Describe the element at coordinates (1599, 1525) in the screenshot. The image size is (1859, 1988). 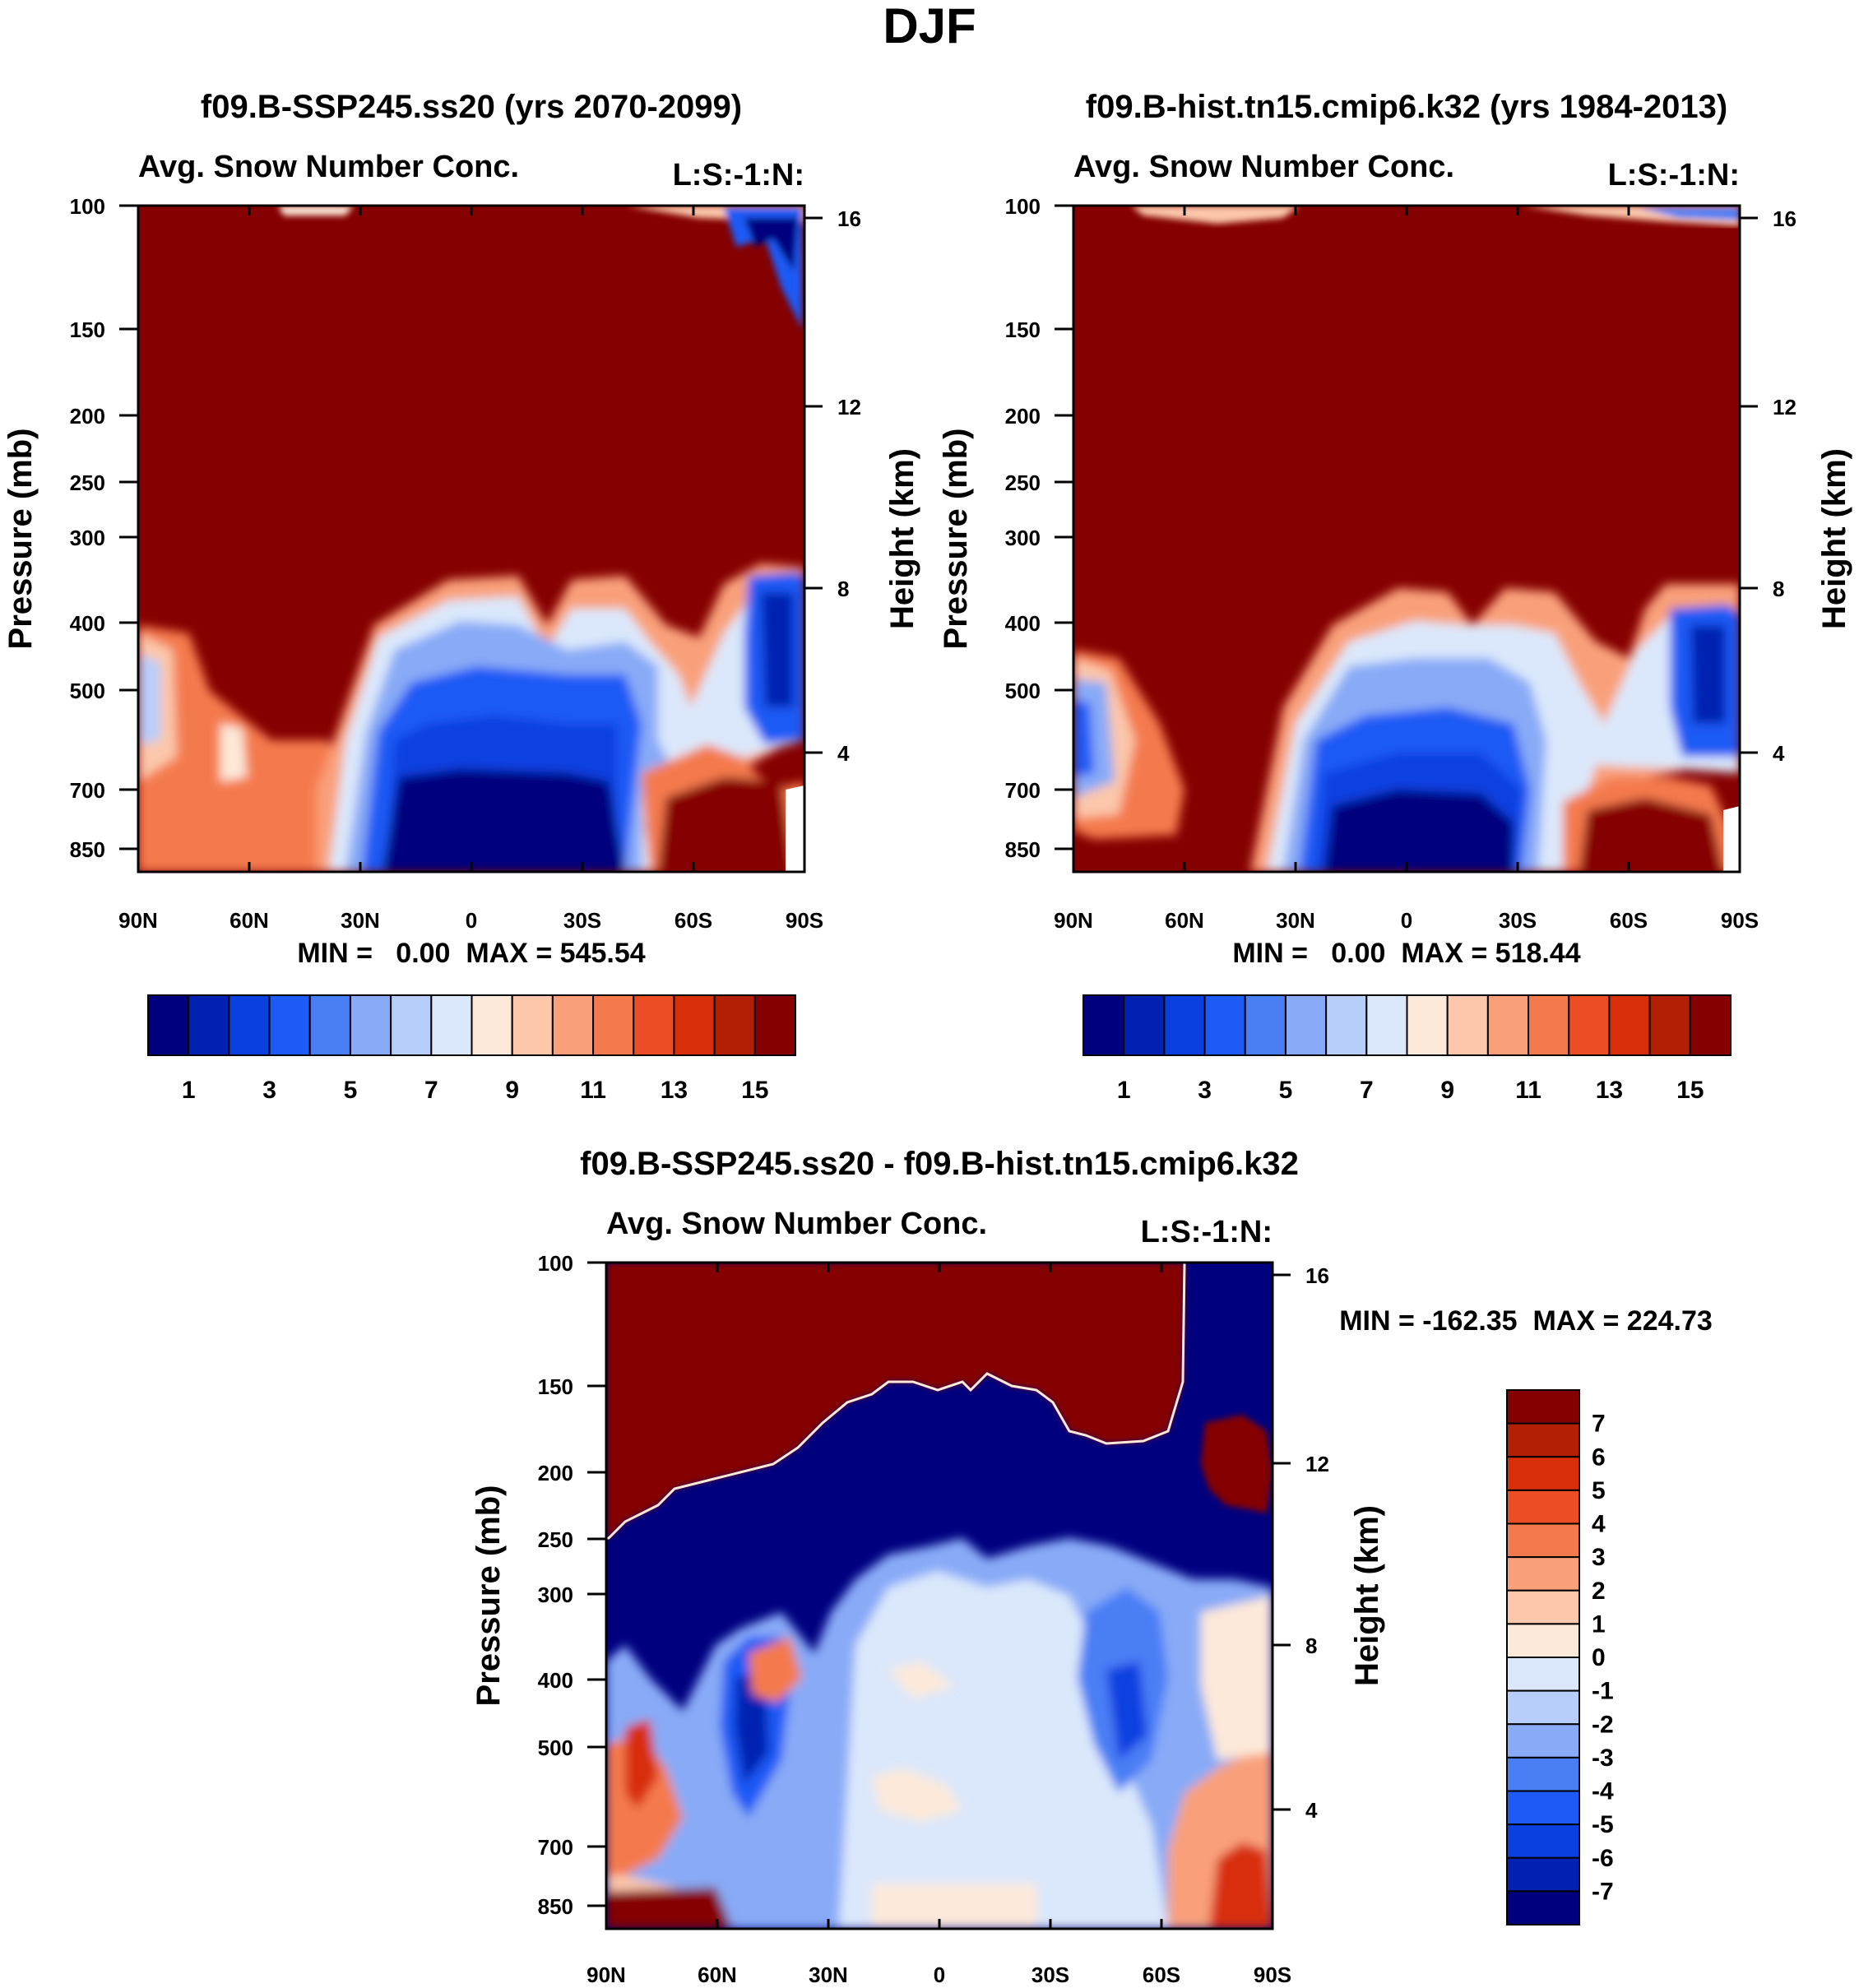
I see `colorbar-label: 4` at that location.